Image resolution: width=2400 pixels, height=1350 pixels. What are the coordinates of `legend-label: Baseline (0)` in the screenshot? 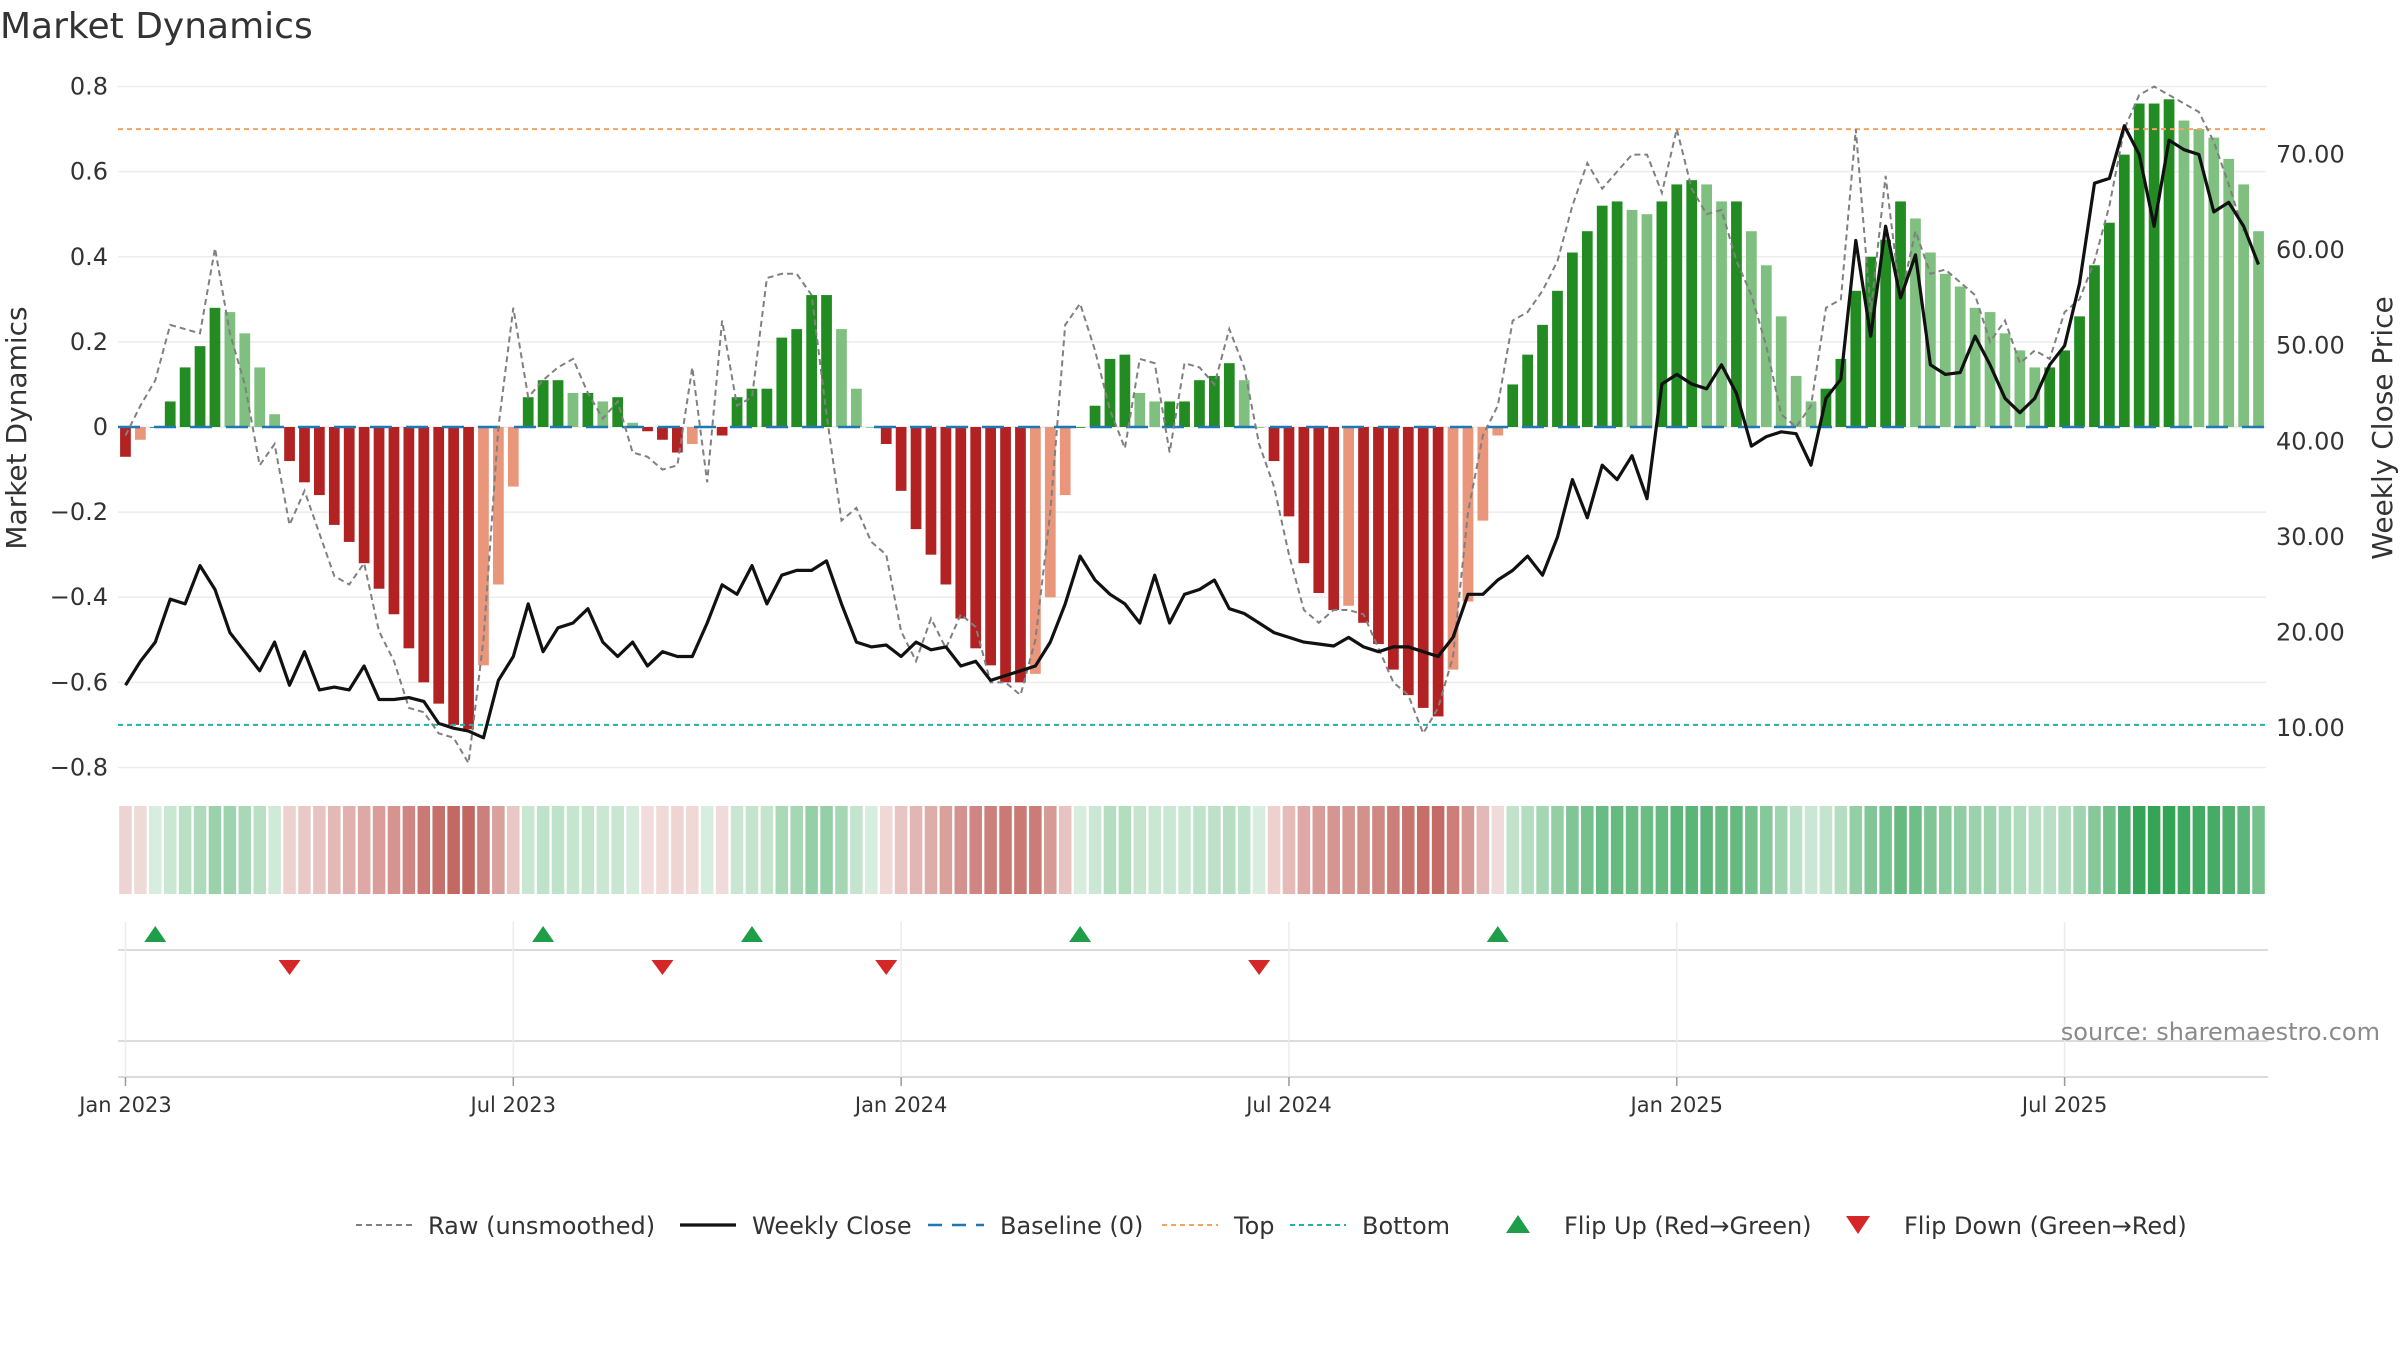 It's located at (1071, 1226).